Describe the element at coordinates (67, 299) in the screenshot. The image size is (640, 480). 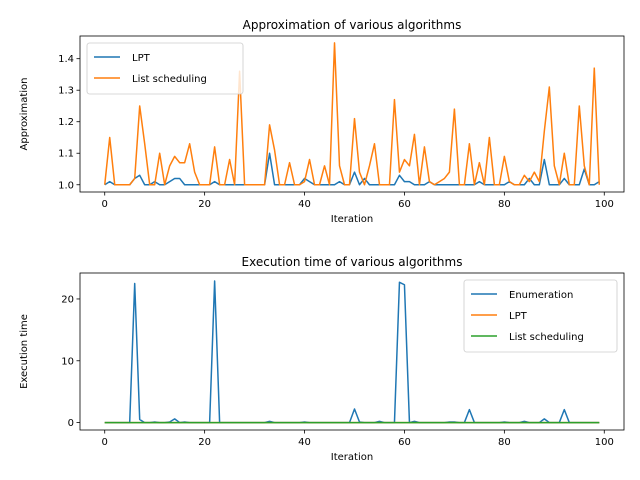
I see `y-tick-label: 20` at that location.